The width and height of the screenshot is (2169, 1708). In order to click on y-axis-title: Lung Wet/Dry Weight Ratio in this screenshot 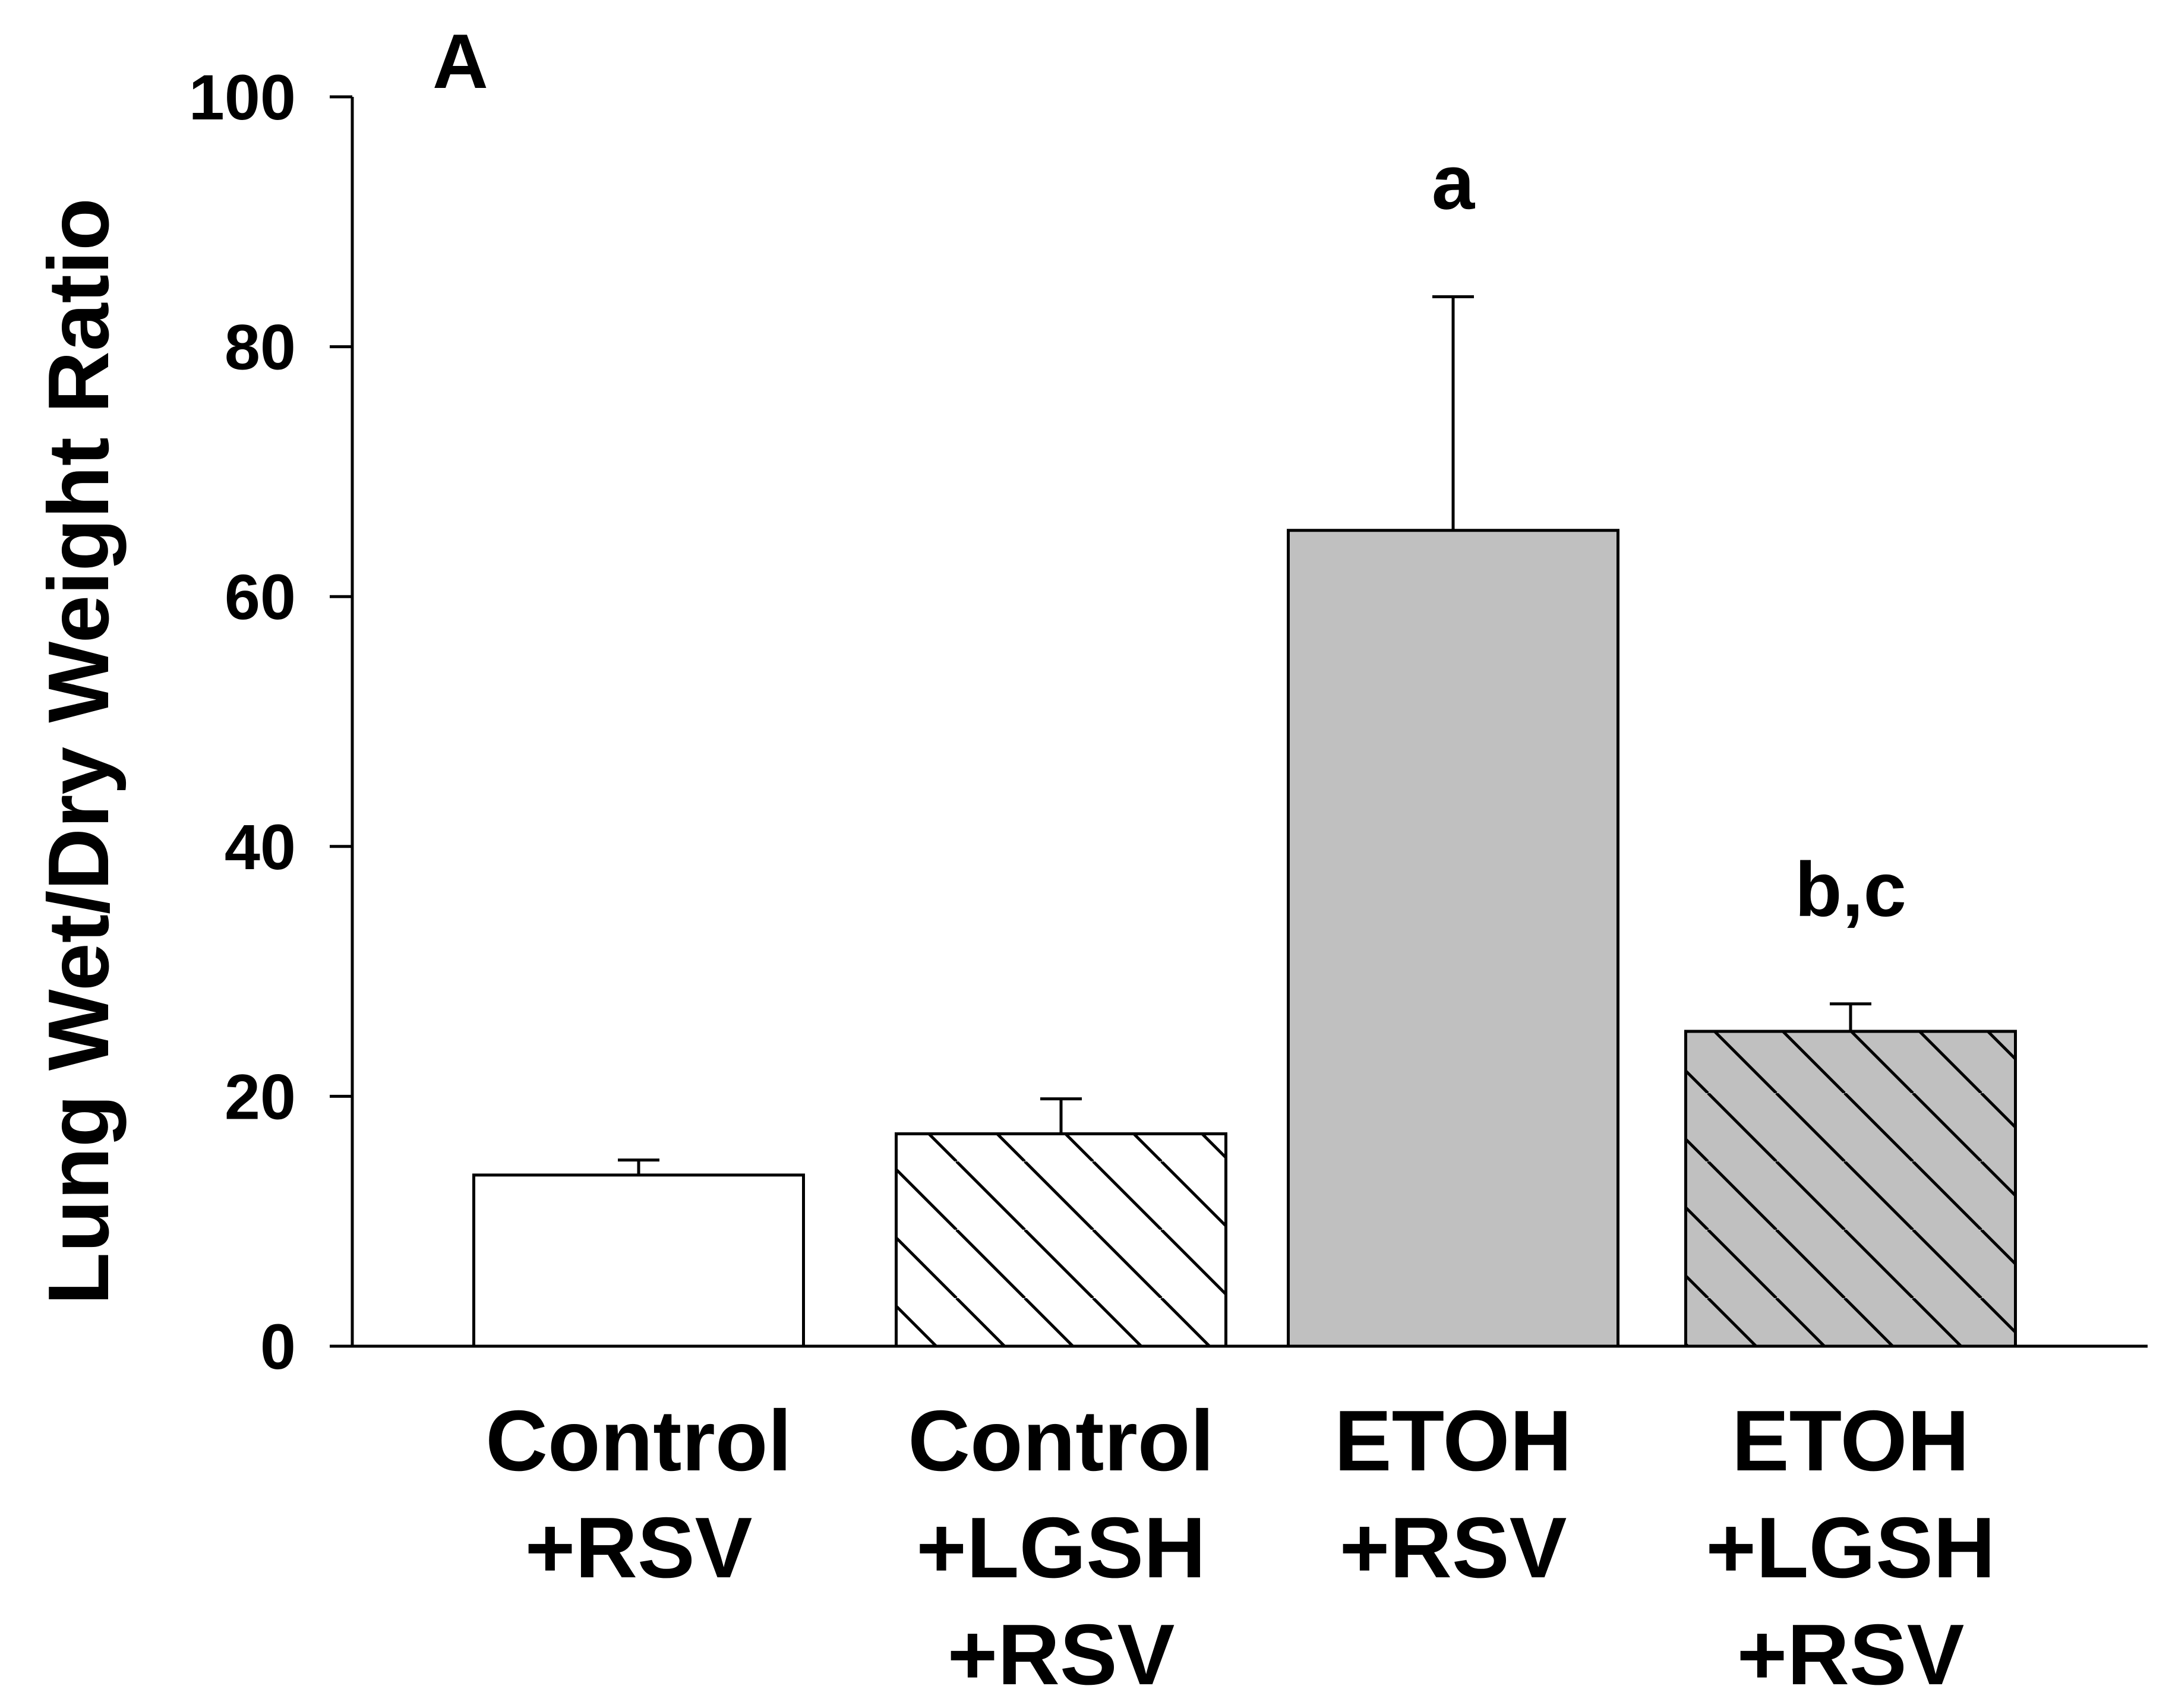, I will do `click(79, 751)`.